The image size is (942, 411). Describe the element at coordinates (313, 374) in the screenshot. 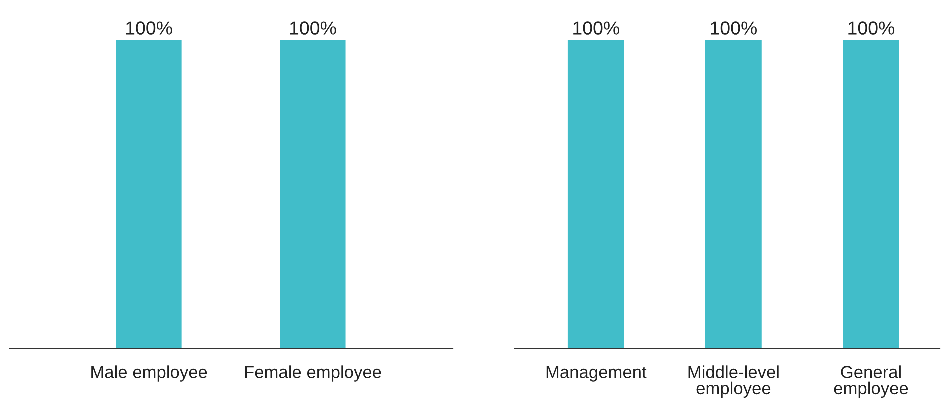

I see `x-tick-label: Female employee` at that location.